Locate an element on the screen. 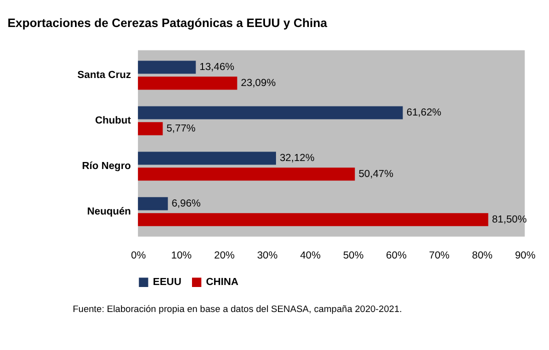 This screenshot has height=350, width=549. data-label: 61,62% is located at coordinates (424, 113).